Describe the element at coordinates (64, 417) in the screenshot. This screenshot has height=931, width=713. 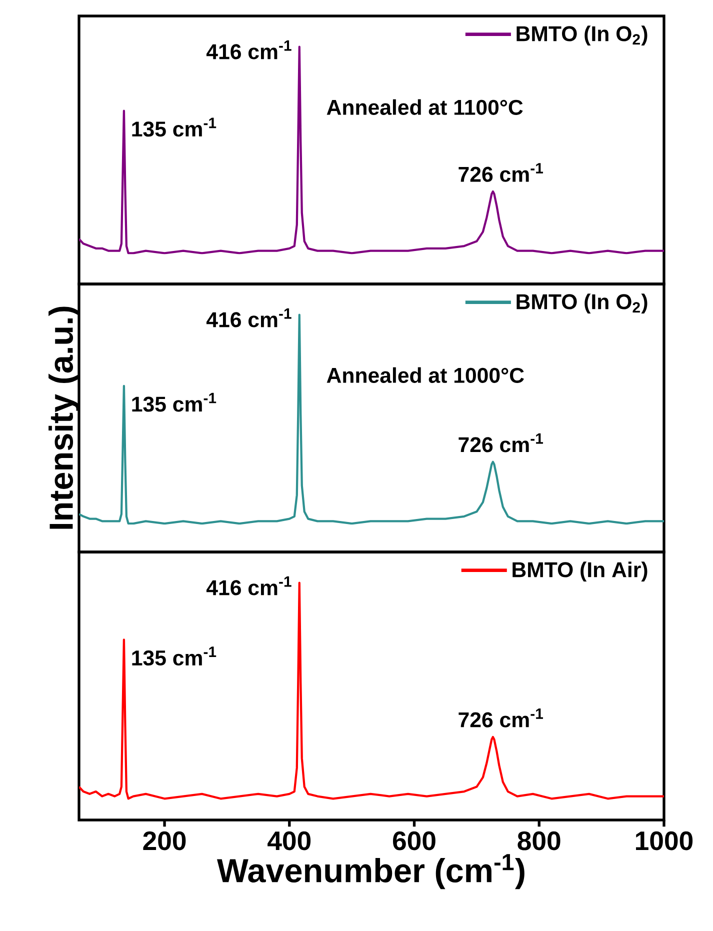
I see `y-axis-title: Intensity (a.u.)` at that location.